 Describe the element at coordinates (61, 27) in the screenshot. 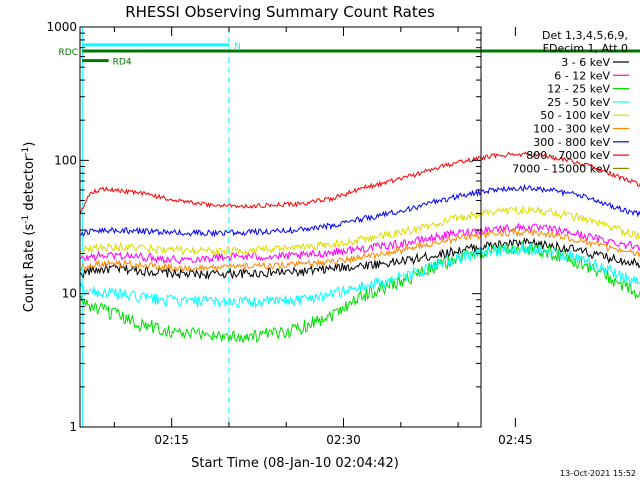

I see `y-tick-label-3: 1000` at that location.